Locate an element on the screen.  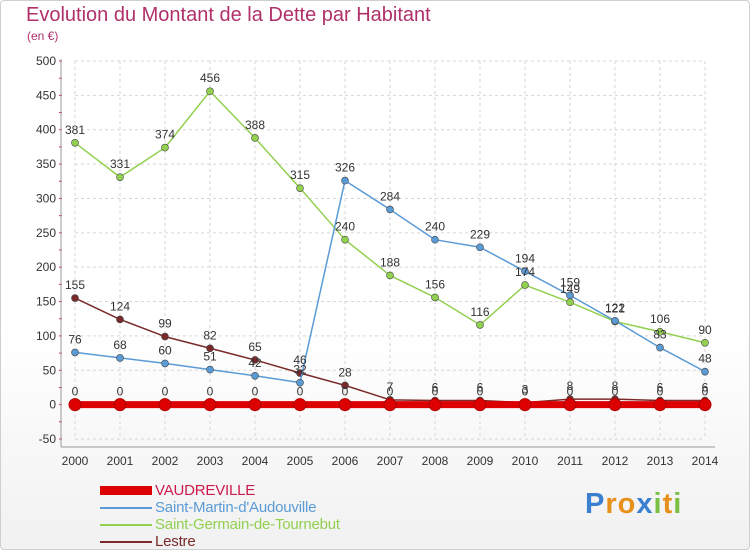
data-label: 174 is located at coordinates (525, 272).